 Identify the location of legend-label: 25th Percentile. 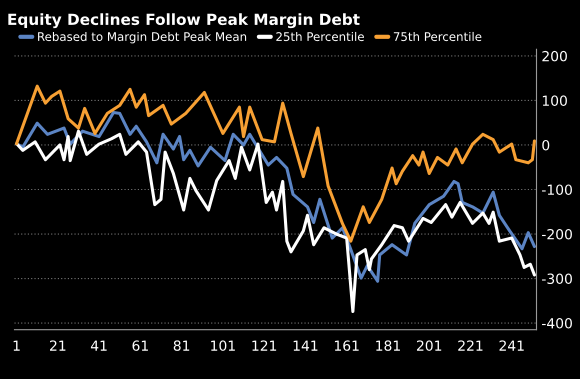
(320, 37).